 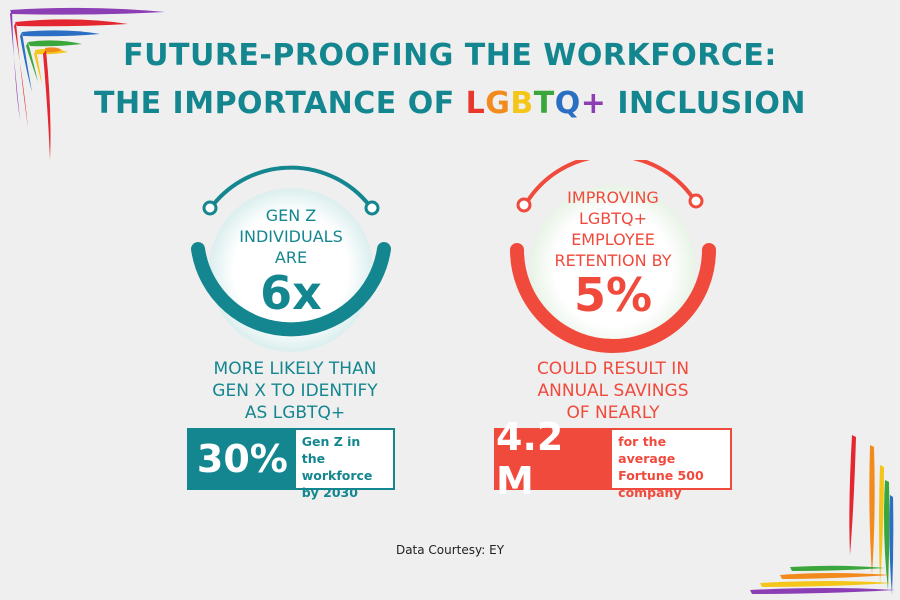 I want to click on right-circle-label: IMPROVING LGBTQ+ EMPLOYEE RETENTION BY, so click(x=613, y=229).